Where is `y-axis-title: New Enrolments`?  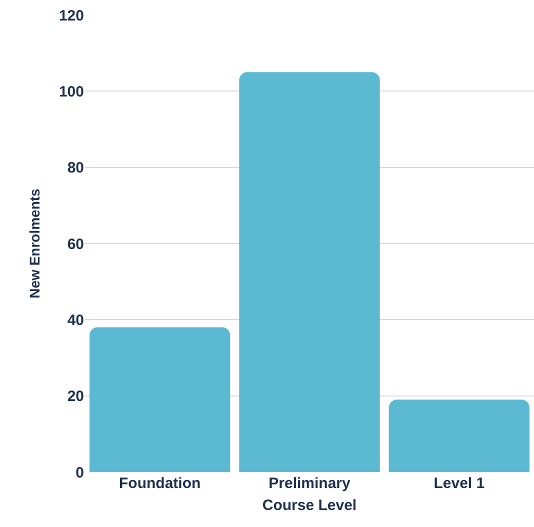 y-axis-title: New Enrolments is located at coordinates (34, 243).